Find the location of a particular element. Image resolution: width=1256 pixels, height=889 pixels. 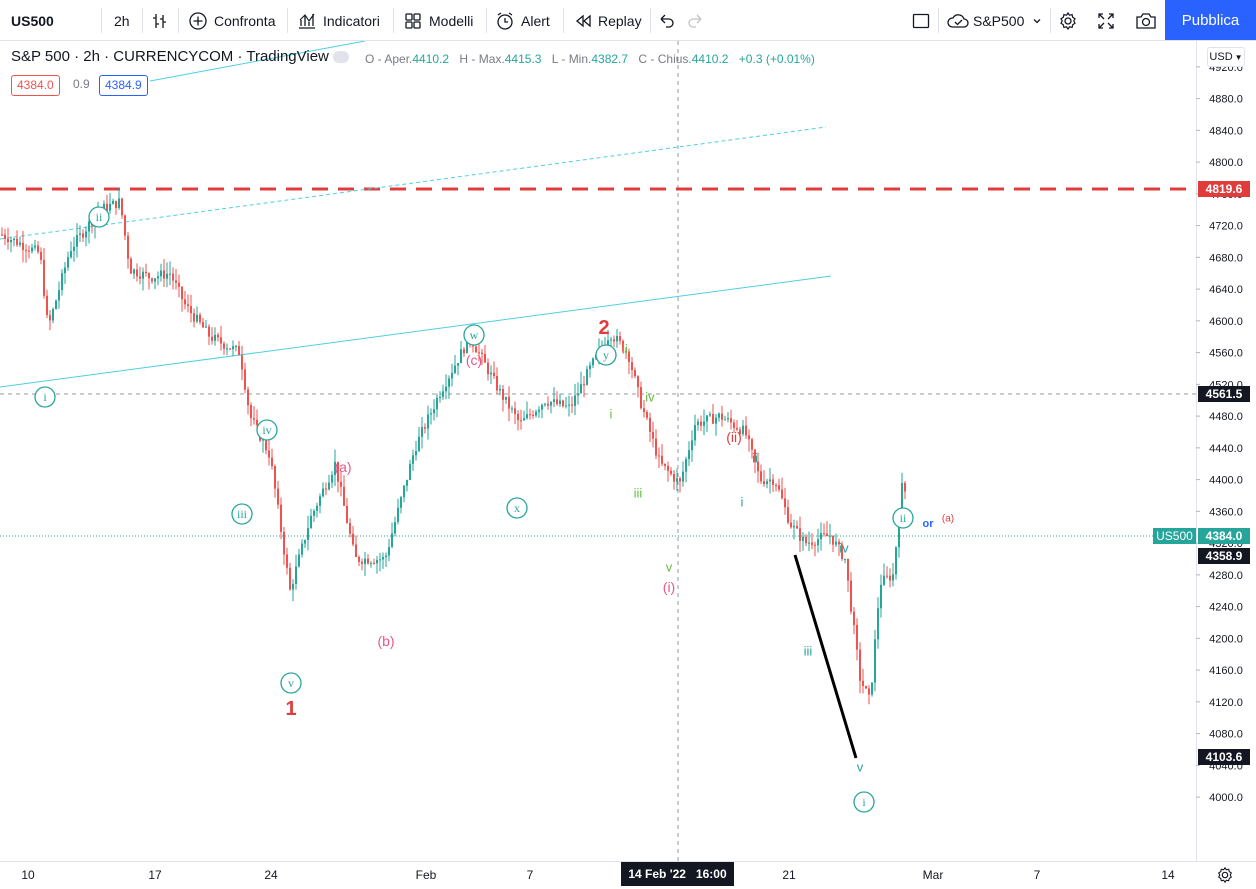

alert-button: Alert is located at coordinates (522, 20).